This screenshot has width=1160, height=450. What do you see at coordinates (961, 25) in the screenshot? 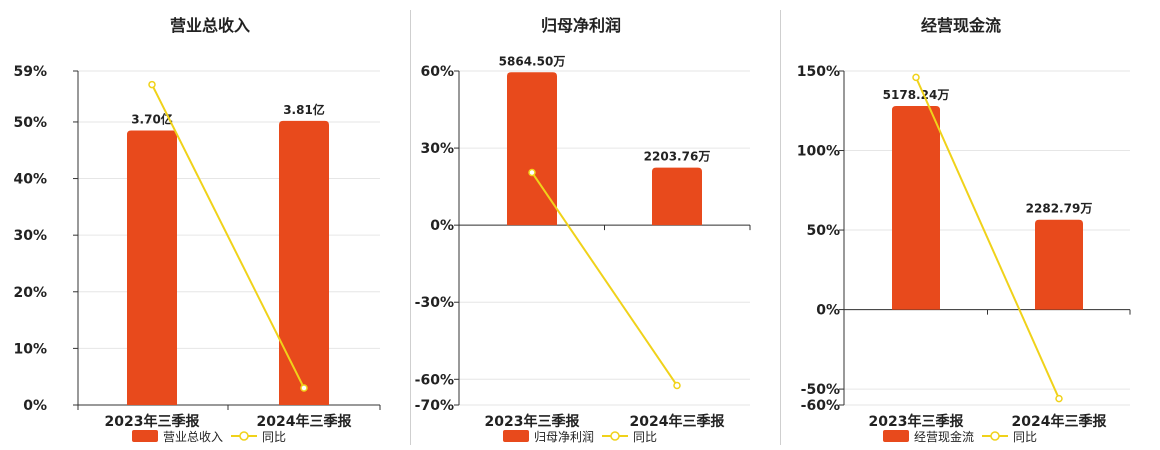
I see `chart-title: 经营现金流` at bounding box center [961, 25].